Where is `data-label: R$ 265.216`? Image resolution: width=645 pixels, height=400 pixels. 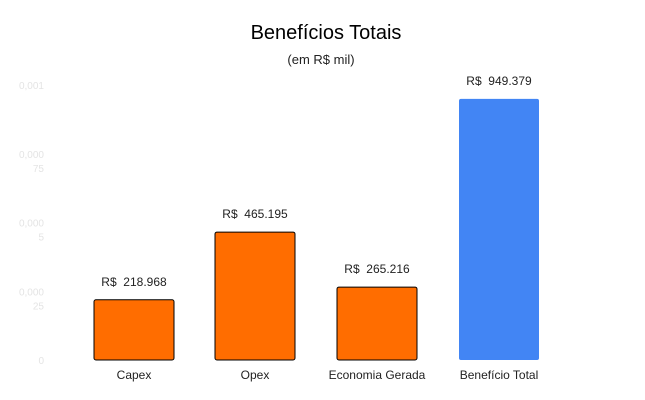
data-label: R$ 265.216 is located at coordinates (377, 269).